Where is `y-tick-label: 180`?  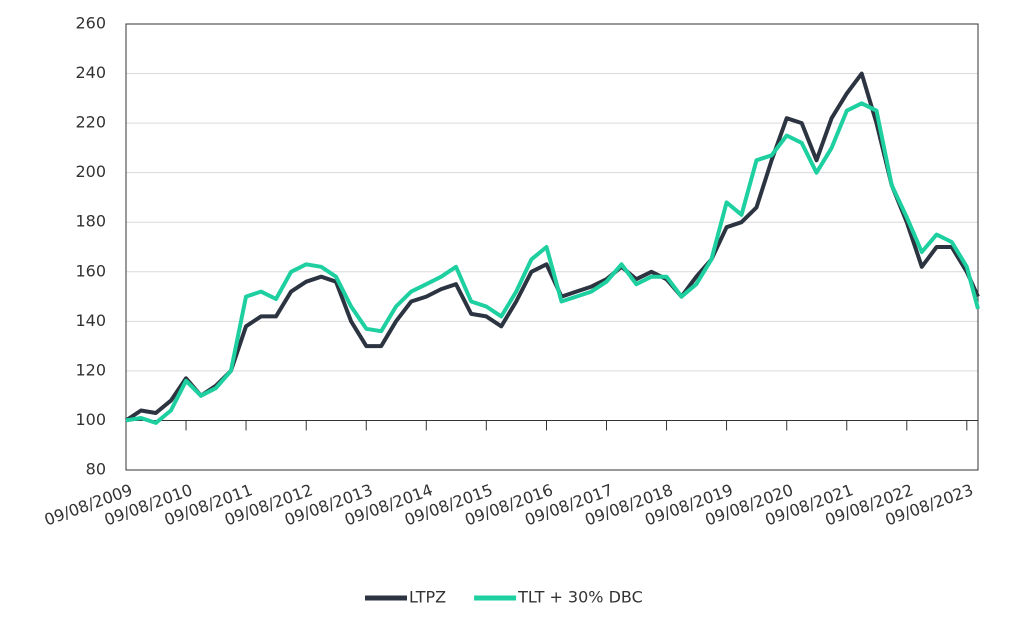
y-tick-label: 180 is located at coordinates (90, 221).